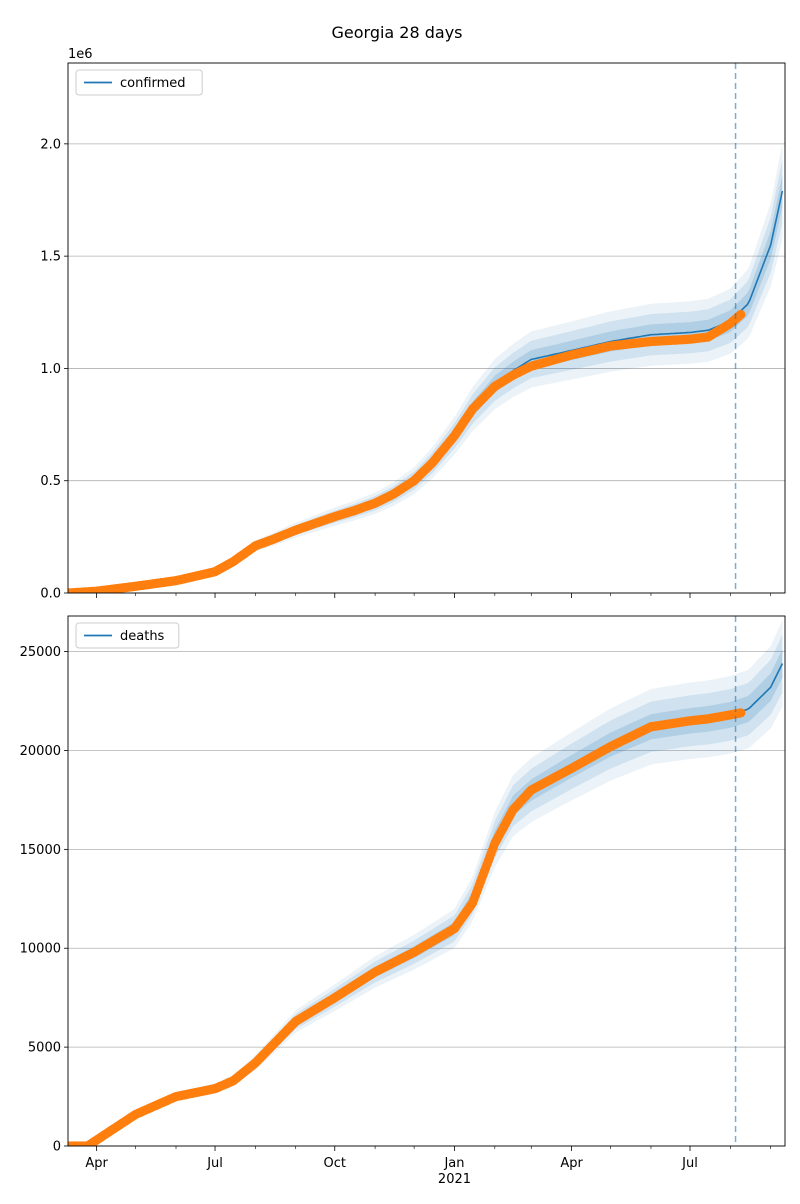 The height and width of the screenshot is (1204, 800). What do you see at coordinates (50, 481) in the screenshot?
I see `y-tick-label: 0.5` at bounding box center [50, 481].